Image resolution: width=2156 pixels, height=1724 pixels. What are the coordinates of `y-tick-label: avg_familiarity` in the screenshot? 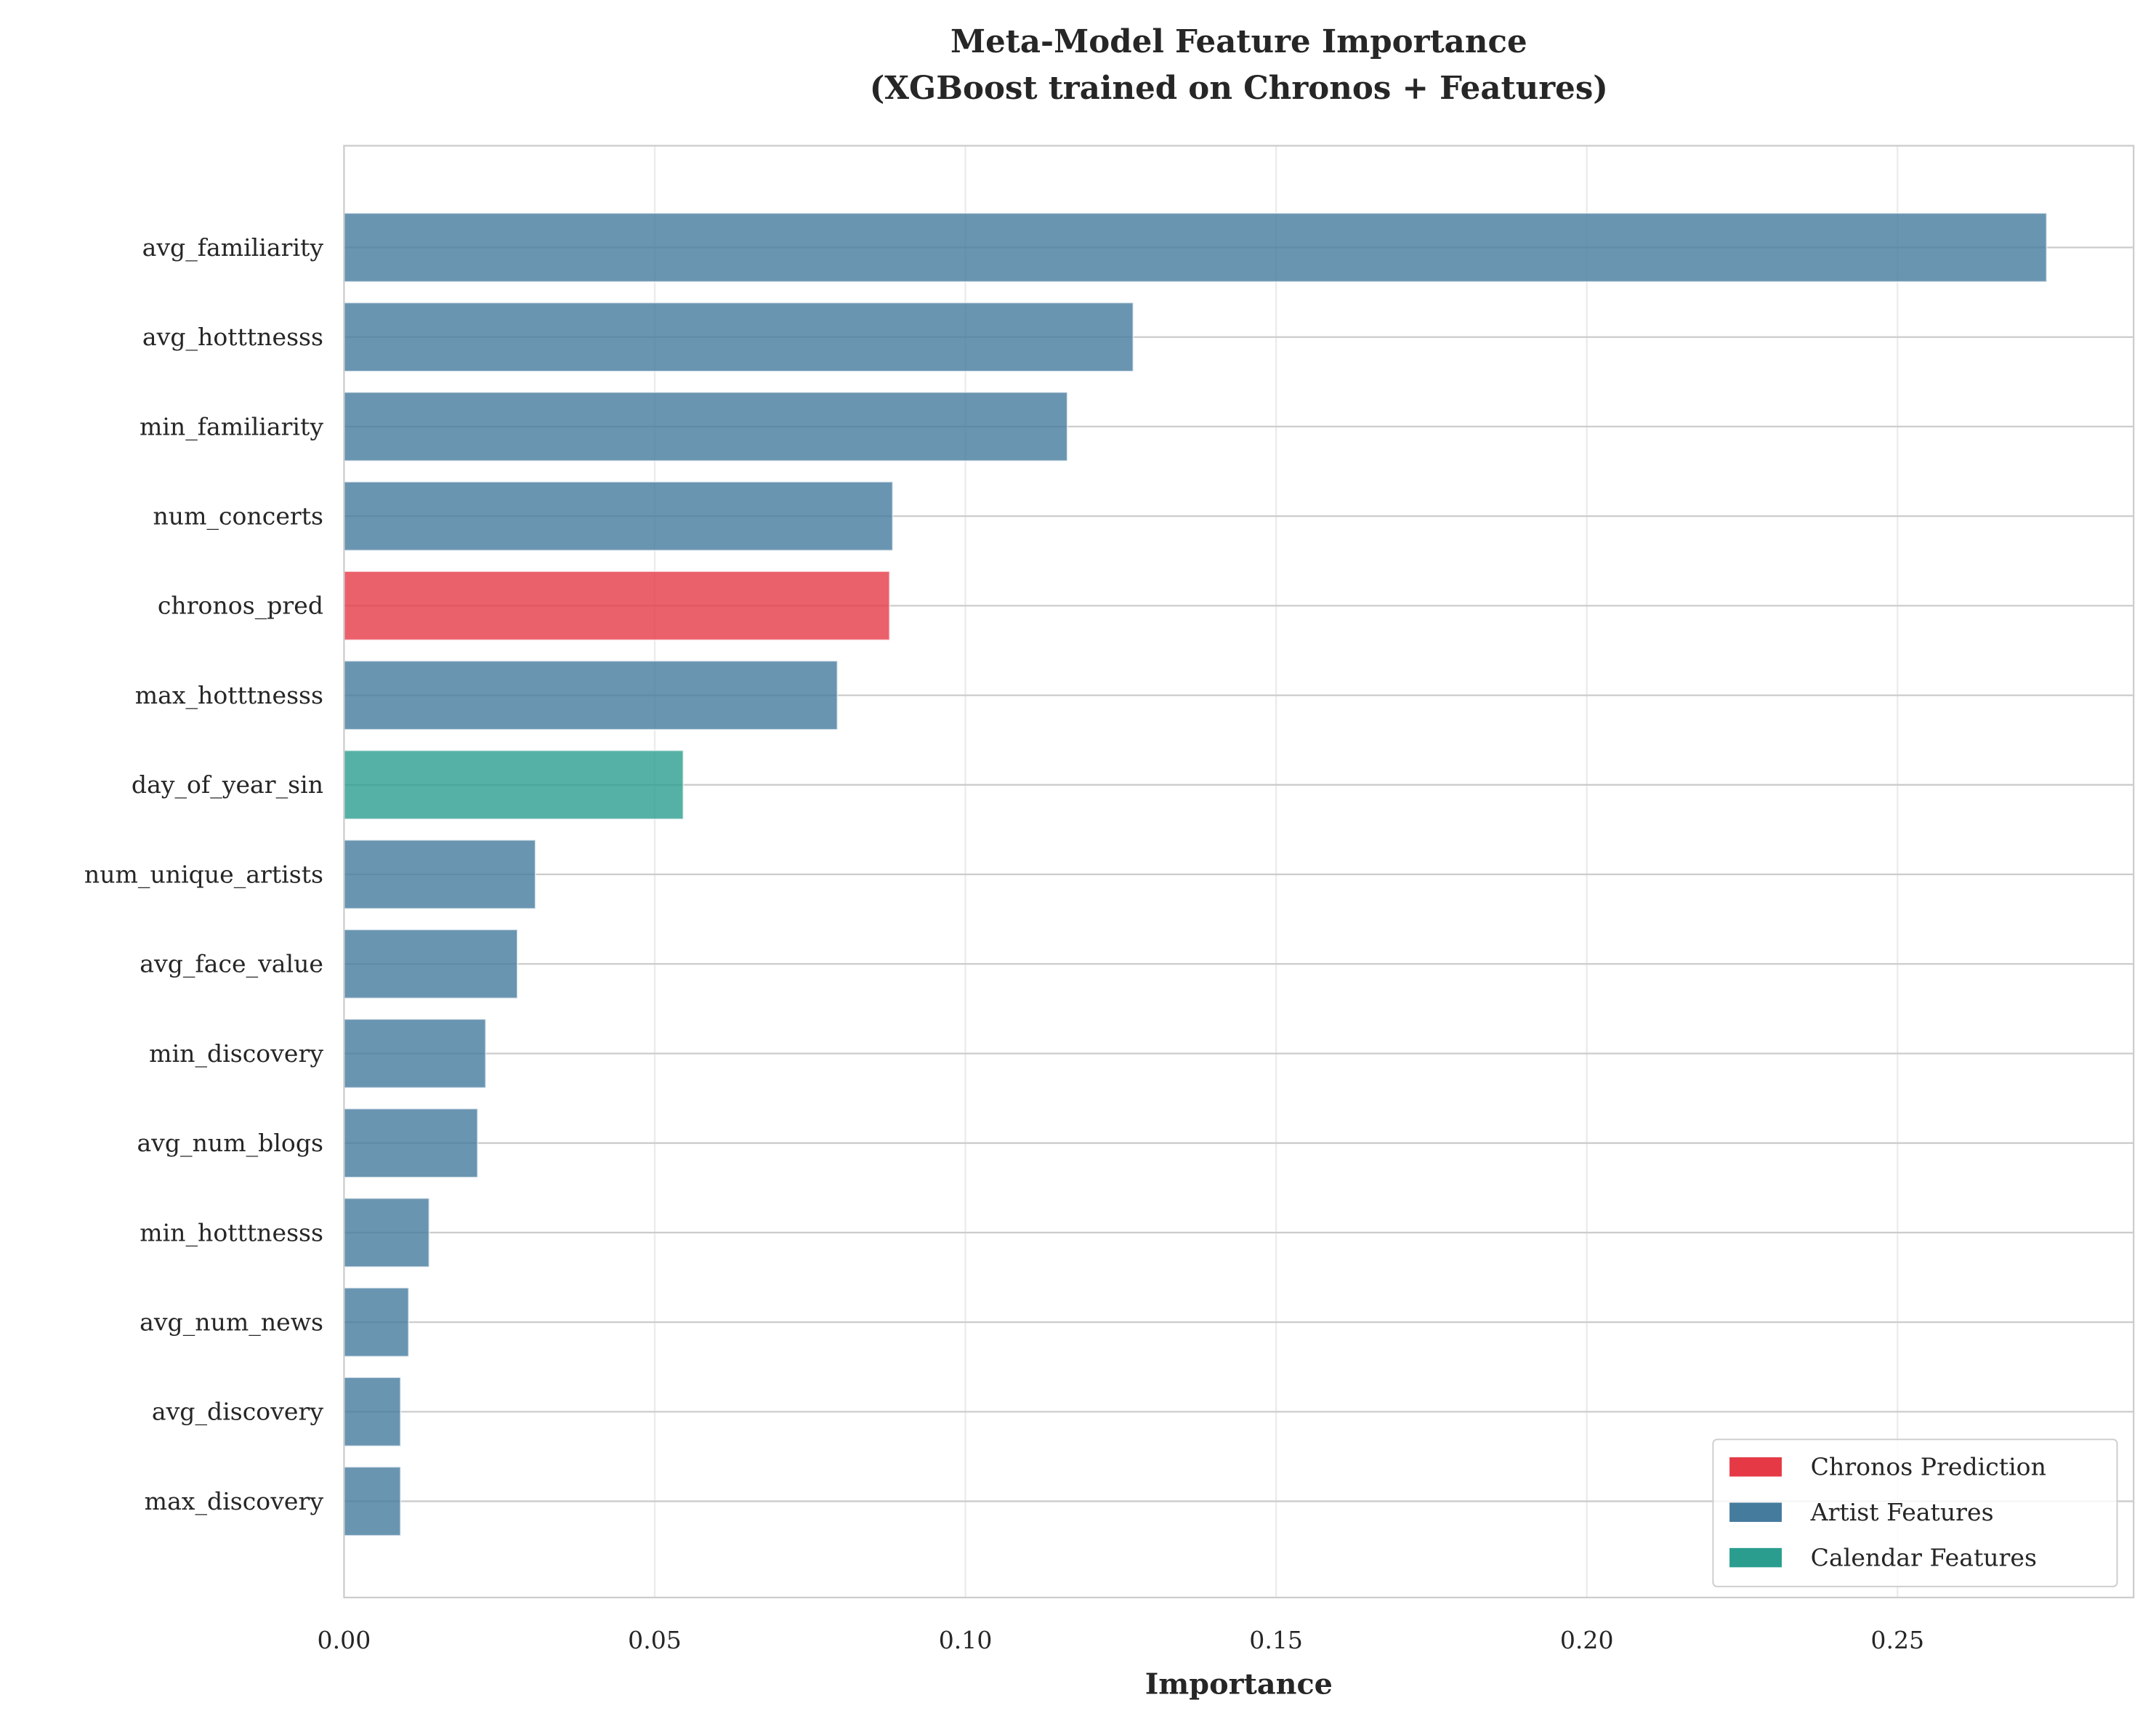 It's located at (233, 247).